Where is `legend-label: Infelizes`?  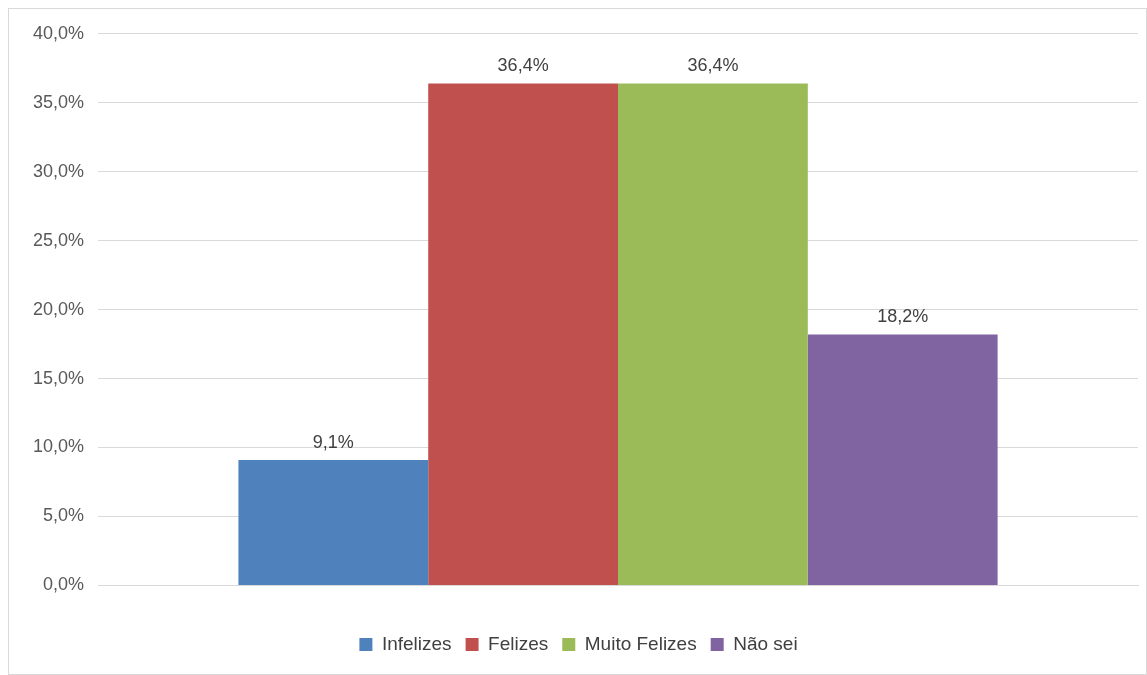
legend-label: Infelizes is located at coordinates (416, 643).